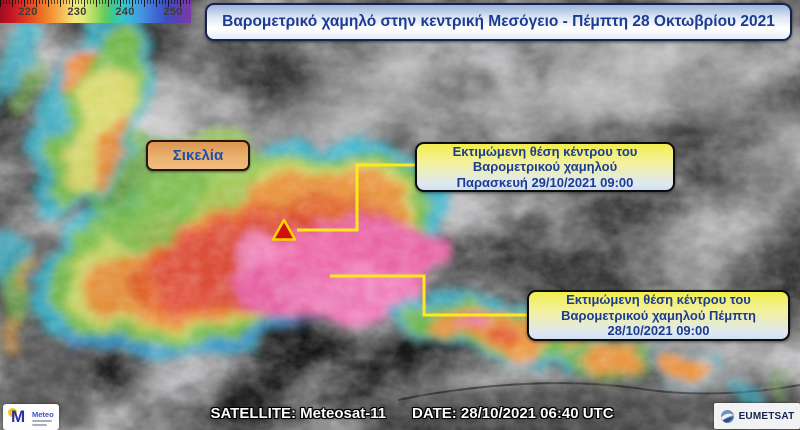 The image size is (800, 430). I want to click on callout-thursday-line3: 28/10/2021 09:00, so click(658, 331).